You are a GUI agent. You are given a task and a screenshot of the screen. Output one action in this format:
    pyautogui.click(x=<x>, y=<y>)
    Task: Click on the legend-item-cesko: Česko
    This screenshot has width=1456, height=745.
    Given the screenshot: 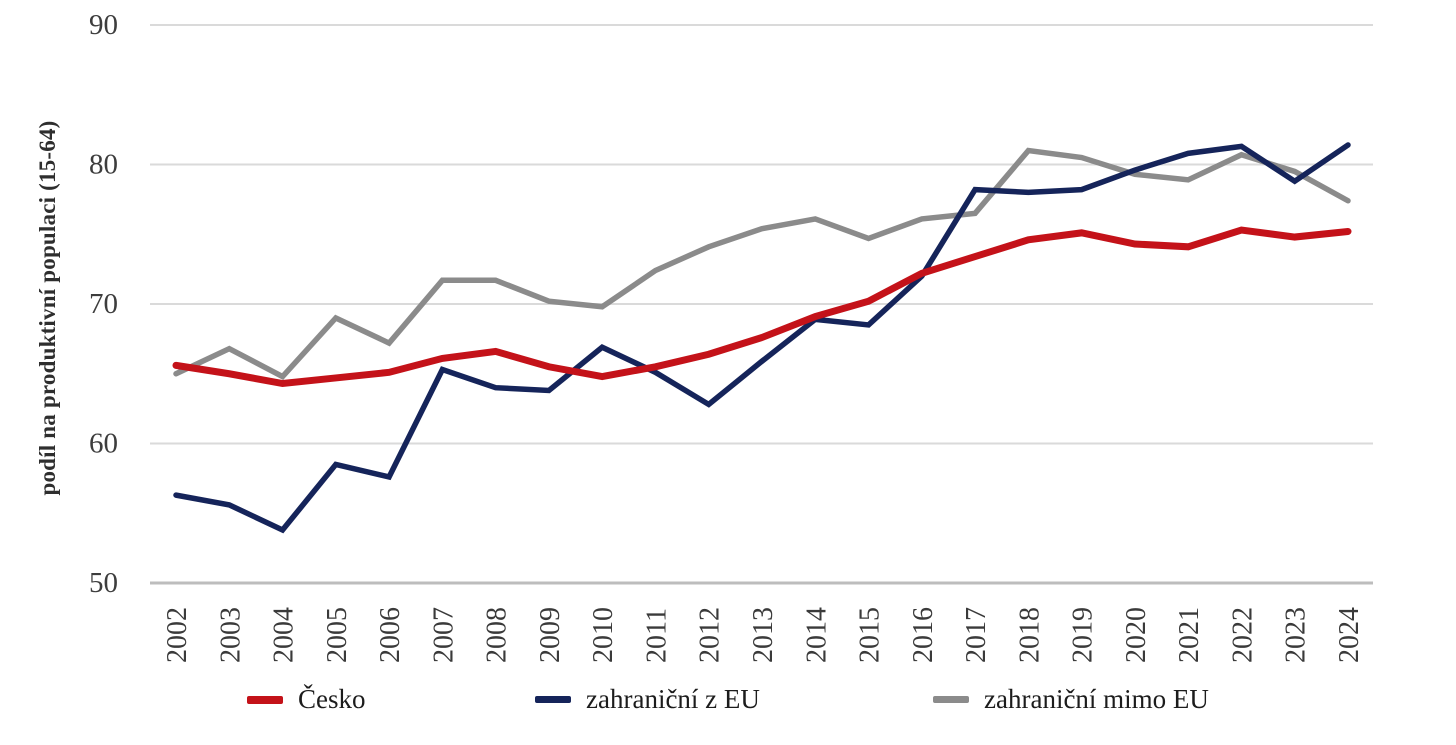 What is the action you would take?
    pyautogui.click(x=306, y=699)
    